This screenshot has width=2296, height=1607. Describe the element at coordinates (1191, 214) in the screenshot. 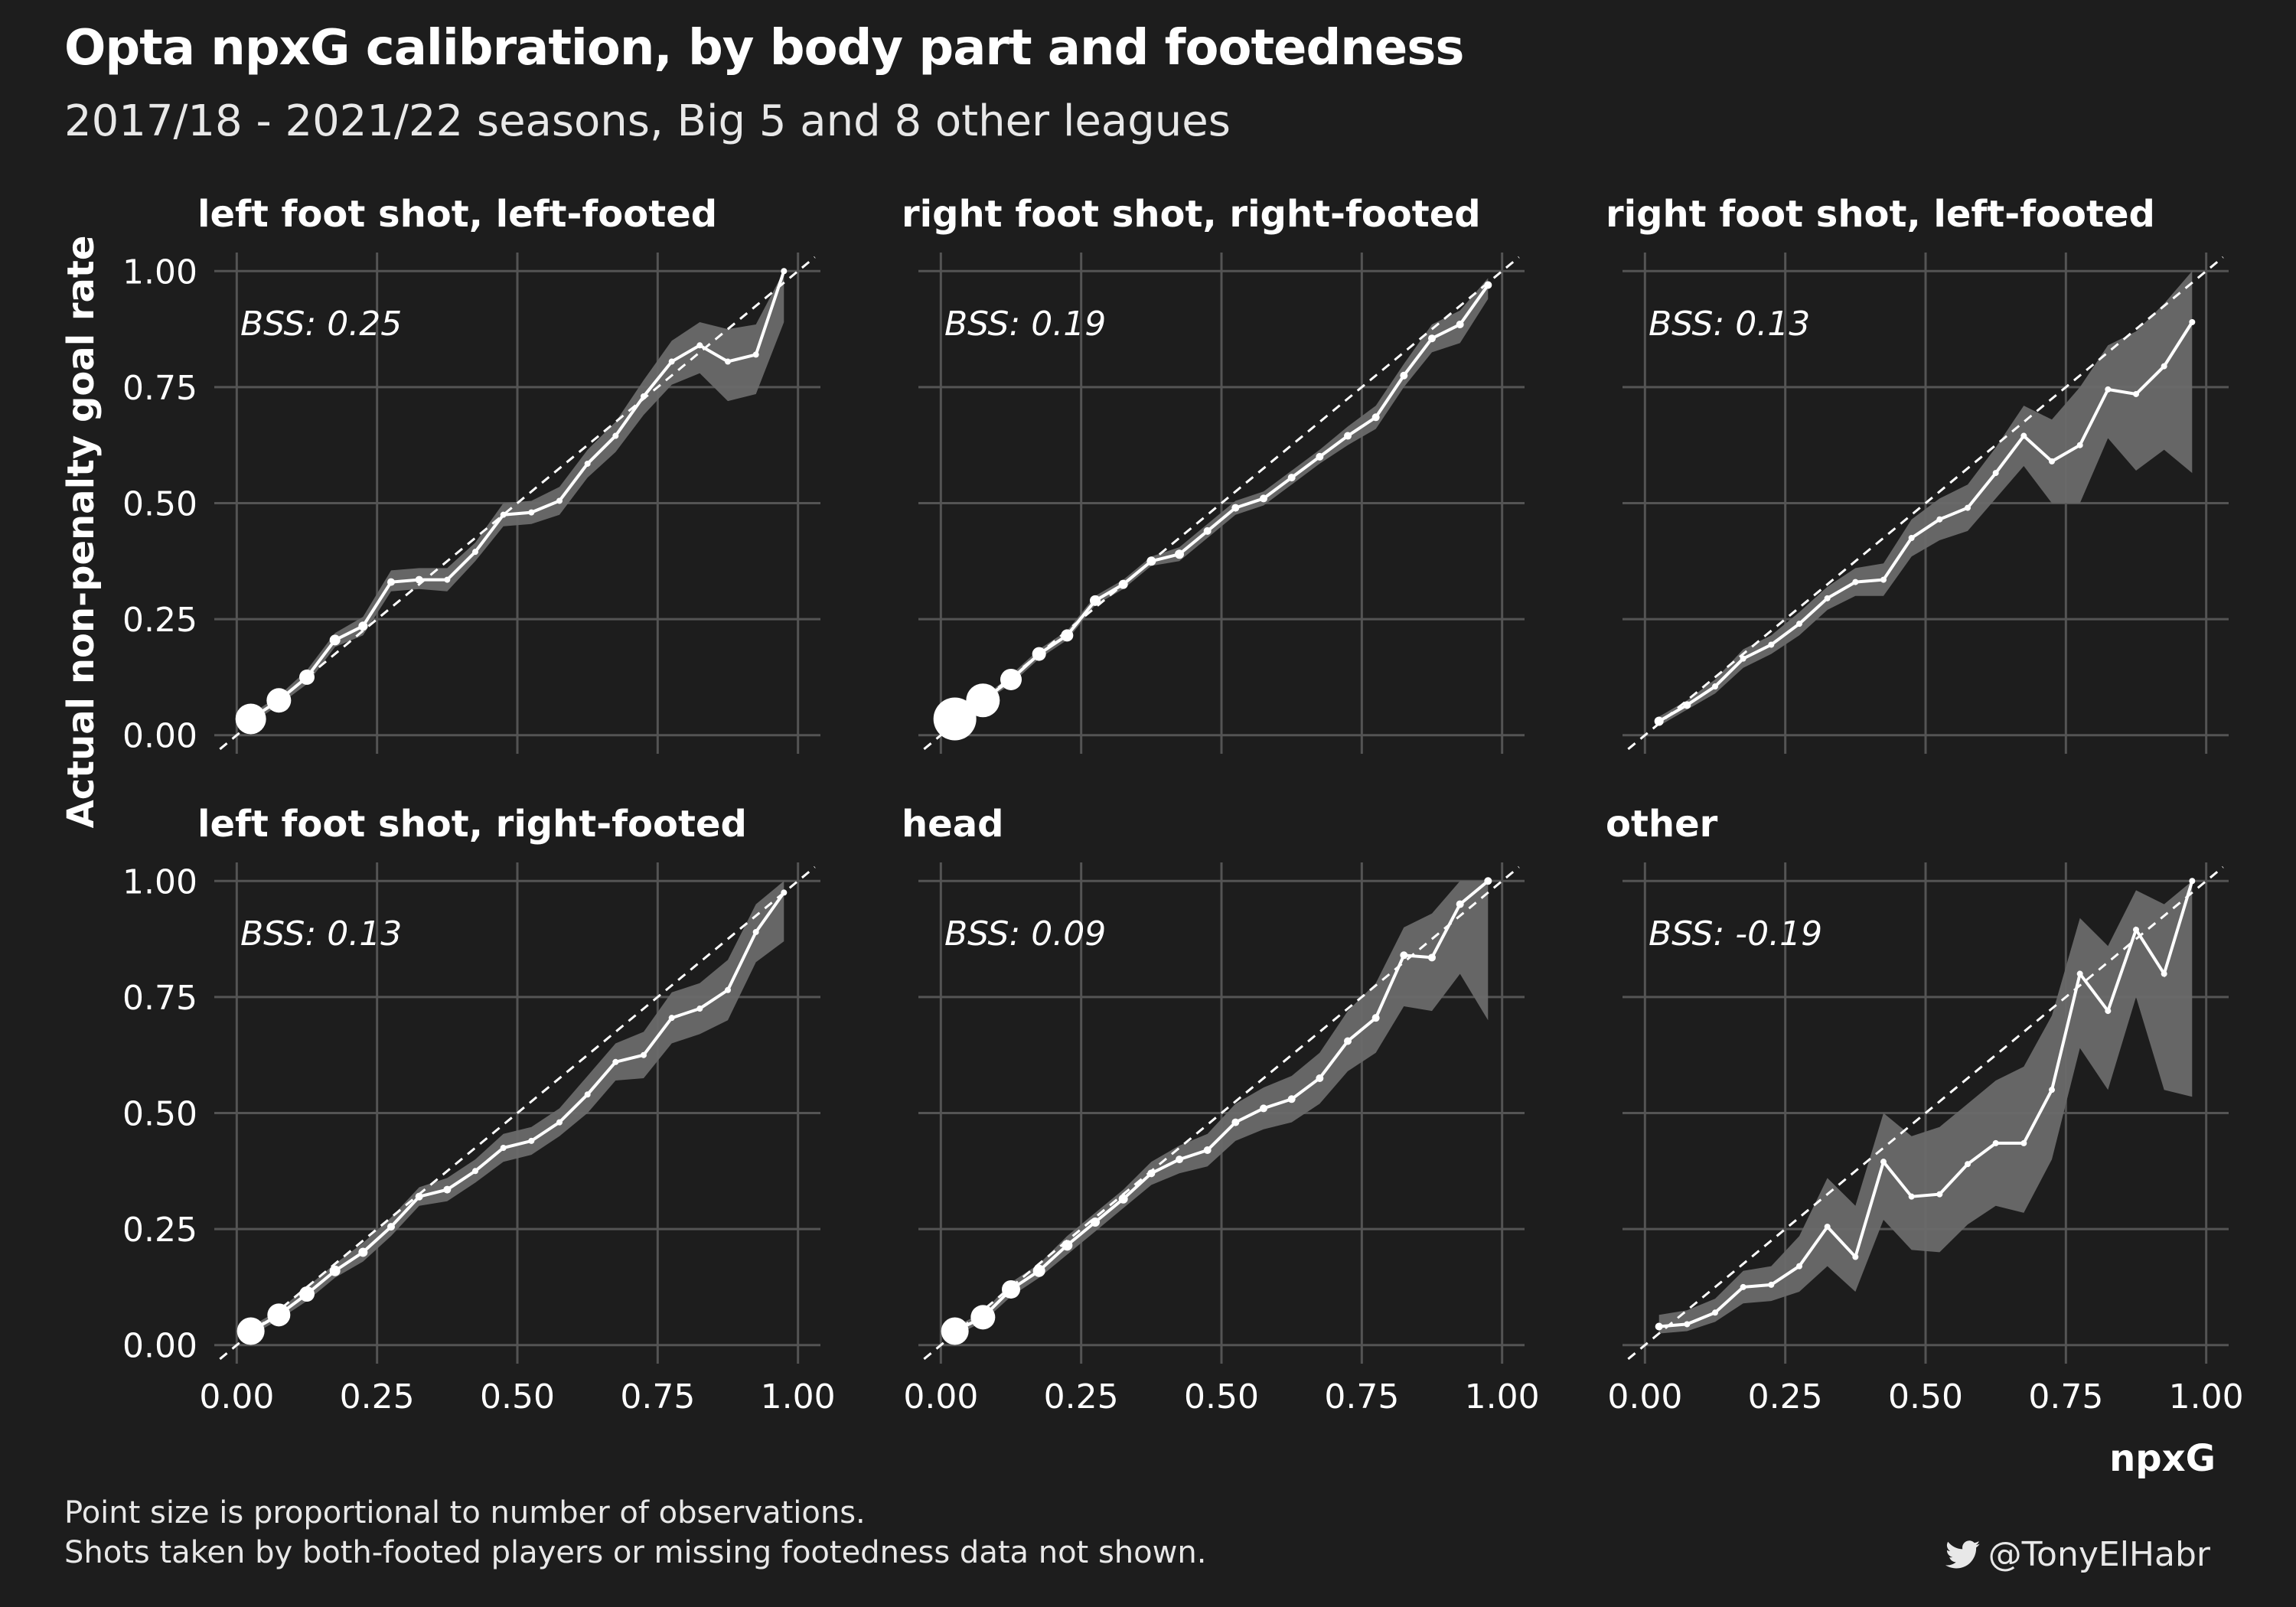

I see `facet-title: right foot shot, right-footed` at that location.